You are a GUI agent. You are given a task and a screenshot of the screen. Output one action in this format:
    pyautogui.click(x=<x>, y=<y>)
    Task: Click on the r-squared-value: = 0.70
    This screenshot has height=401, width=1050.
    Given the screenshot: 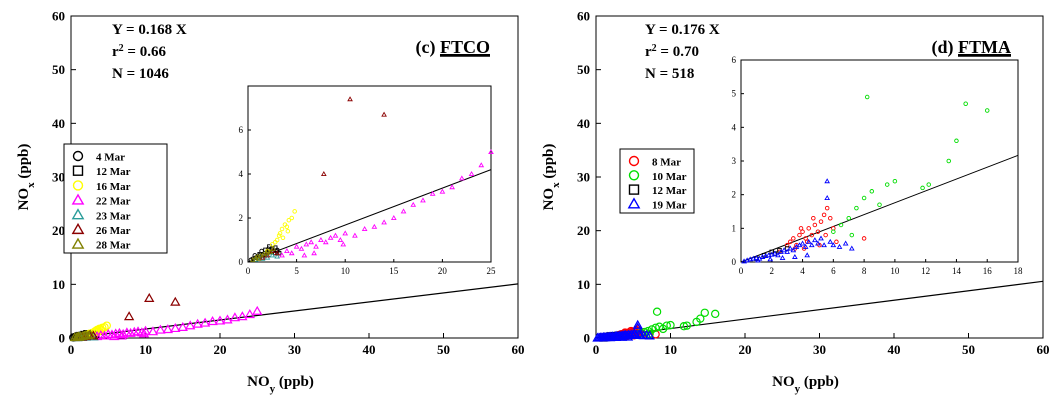 What is the action you would take?
    pyautogui.click(x=678, y=52)
    